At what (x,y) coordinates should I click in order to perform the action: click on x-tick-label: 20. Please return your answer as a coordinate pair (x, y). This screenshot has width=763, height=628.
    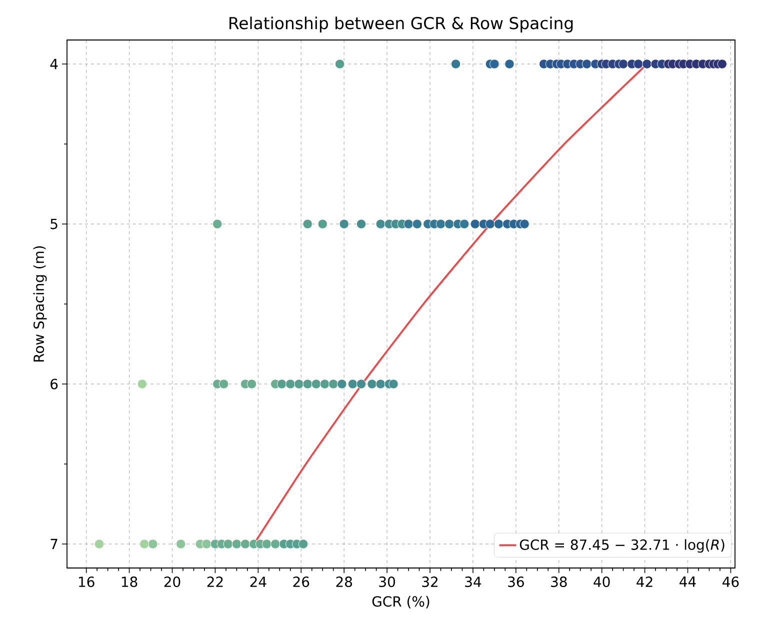
    Looking at the image, I should click on (172, 582).